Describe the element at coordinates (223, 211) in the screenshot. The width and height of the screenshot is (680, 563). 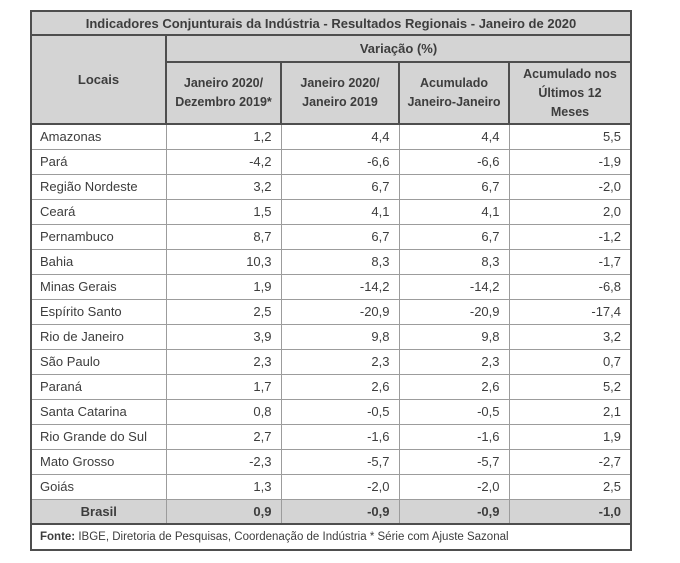
I see `row-value: 1,5` at that location.